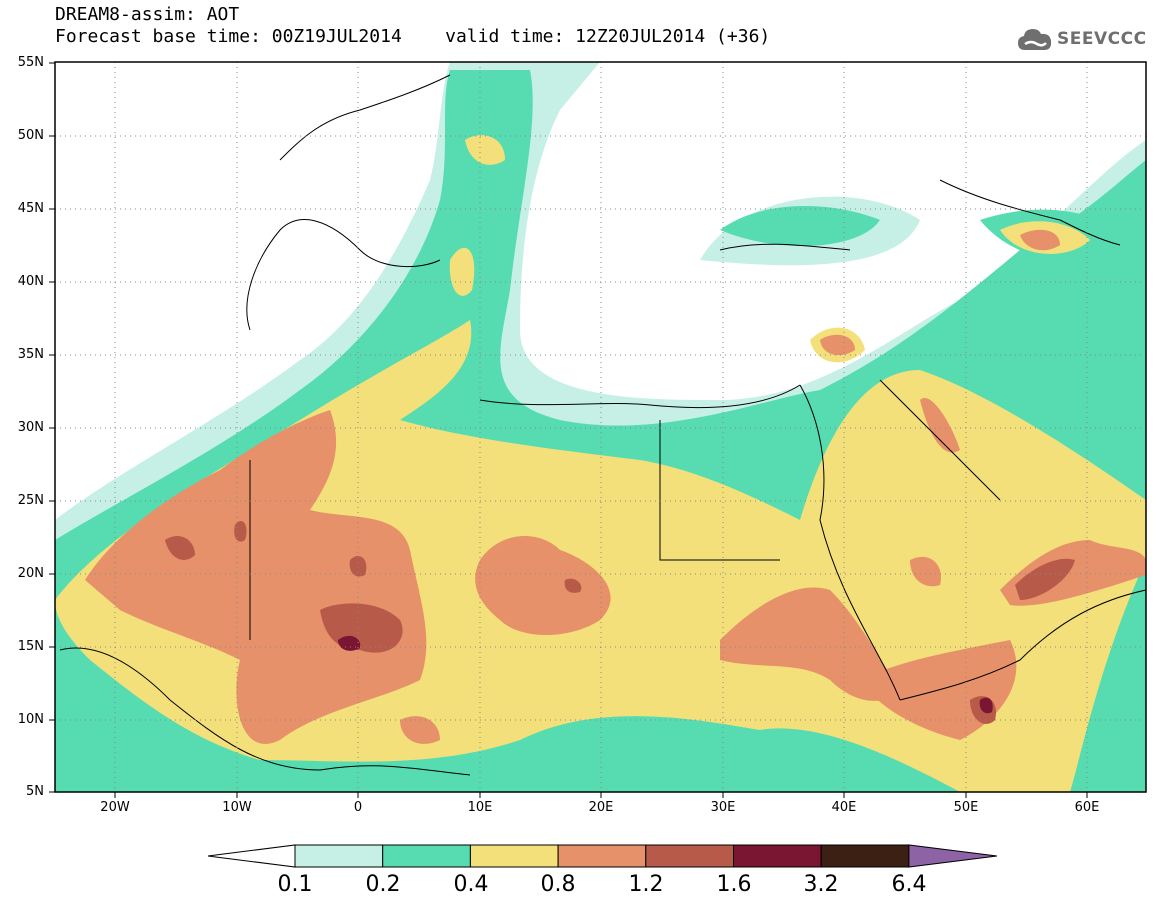 The width and height of the screenshot is (1165, 905). What do you see at coordinates (821, 884) in the screenshot?
I see `colorbar-label: 3.2` at bounding box center [821, 884].